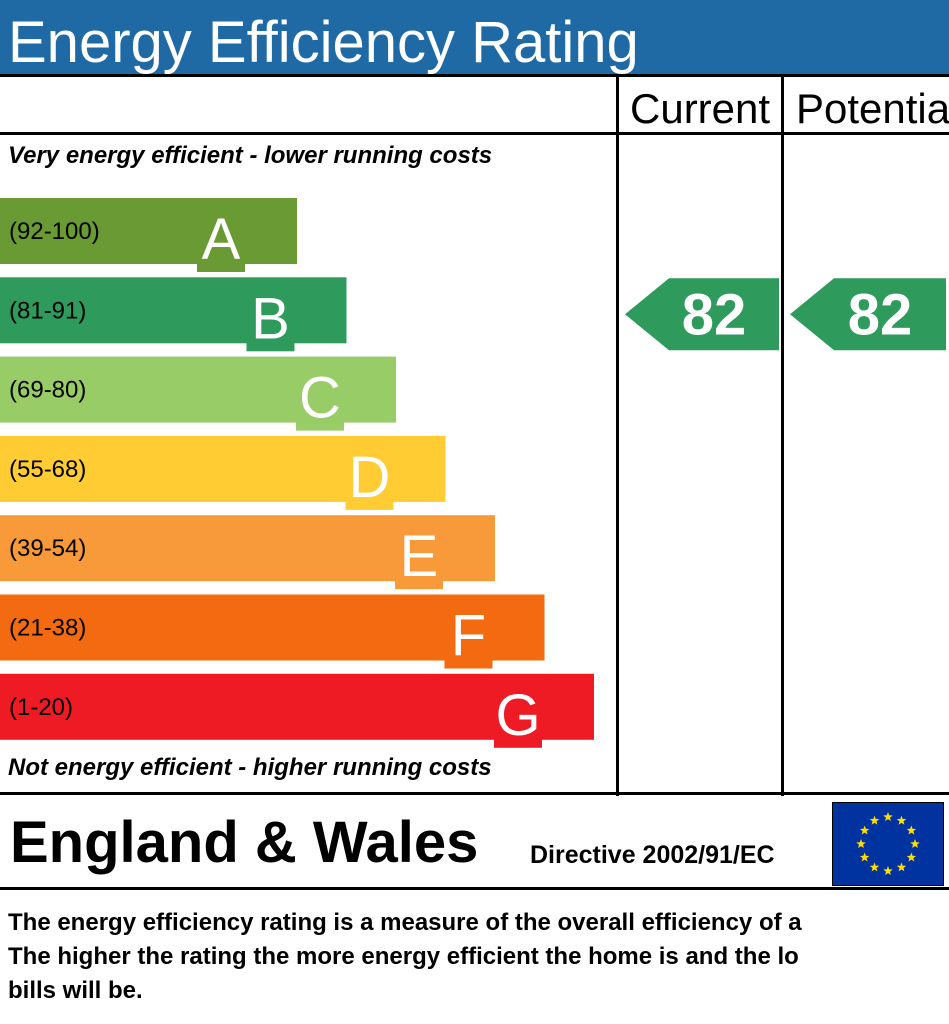  I want to click on band-letter-c: C, so click(320, 398).